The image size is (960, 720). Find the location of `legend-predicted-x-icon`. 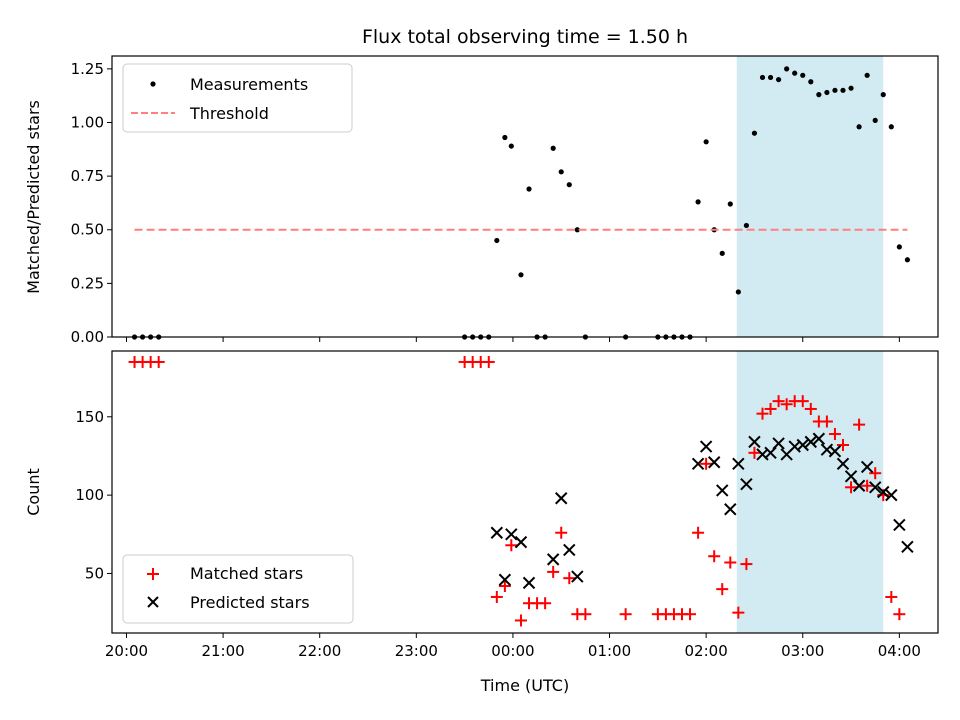

legend-predicted-x-icon is located at coordinates (153, 602).